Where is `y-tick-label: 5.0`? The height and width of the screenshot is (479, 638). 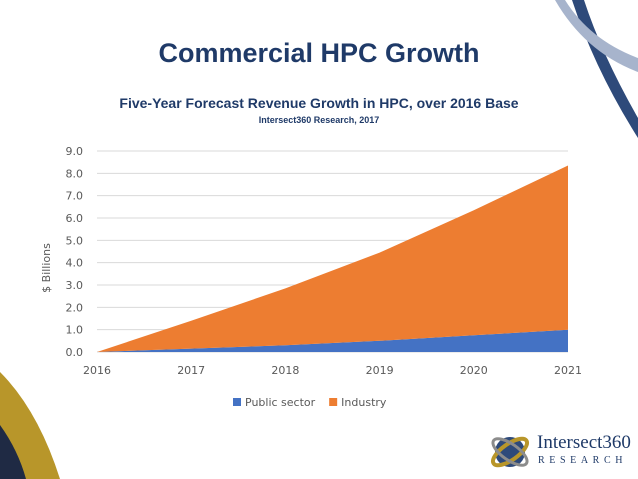 y-tick-label: 5.0 is located at coordinates (75, 240).